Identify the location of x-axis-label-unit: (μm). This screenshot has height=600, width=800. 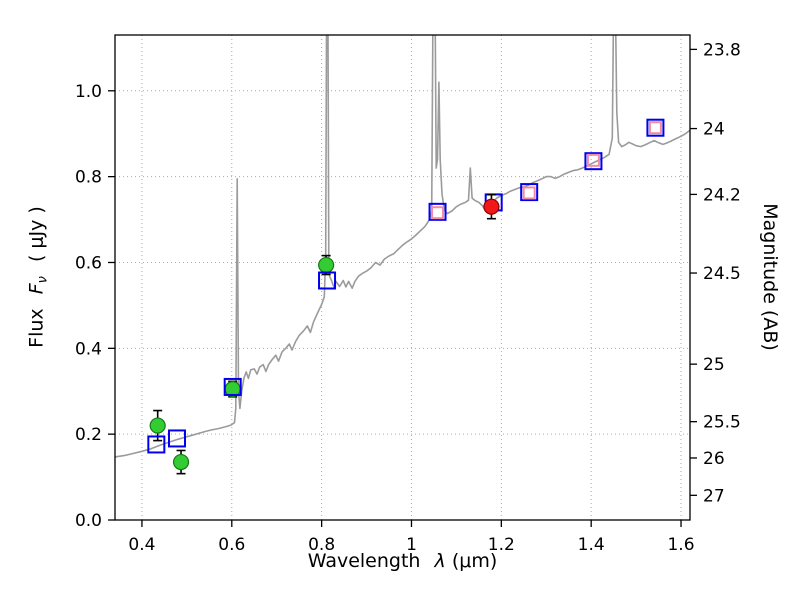
(474, 561).